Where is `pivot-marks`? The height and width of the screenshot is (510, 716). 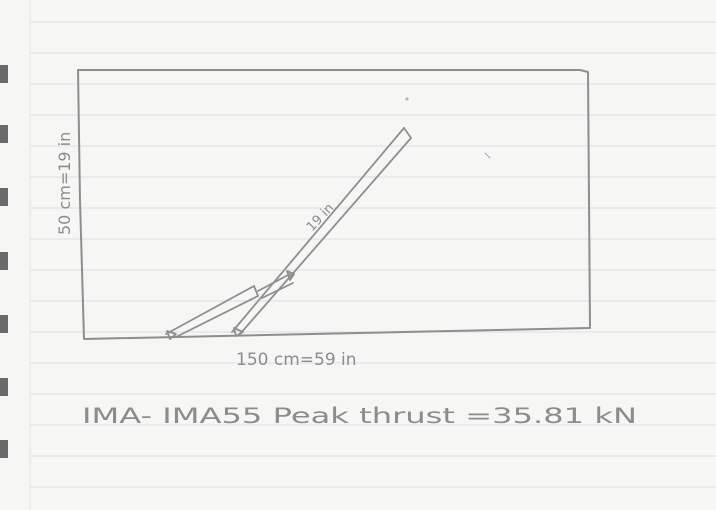
pivot-marks is located at coordinates (230, 305).